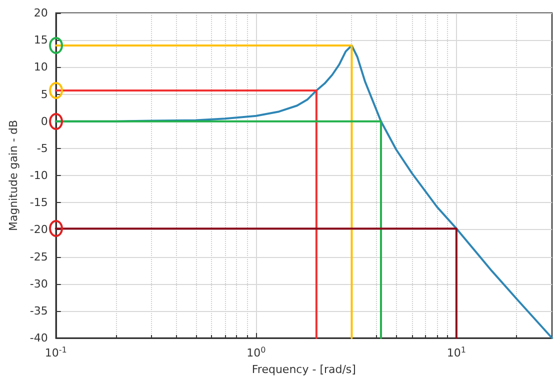  Describe the element at coordinates (39, 175) in the screenshot. I see `y-tick-label: -10` at that location.